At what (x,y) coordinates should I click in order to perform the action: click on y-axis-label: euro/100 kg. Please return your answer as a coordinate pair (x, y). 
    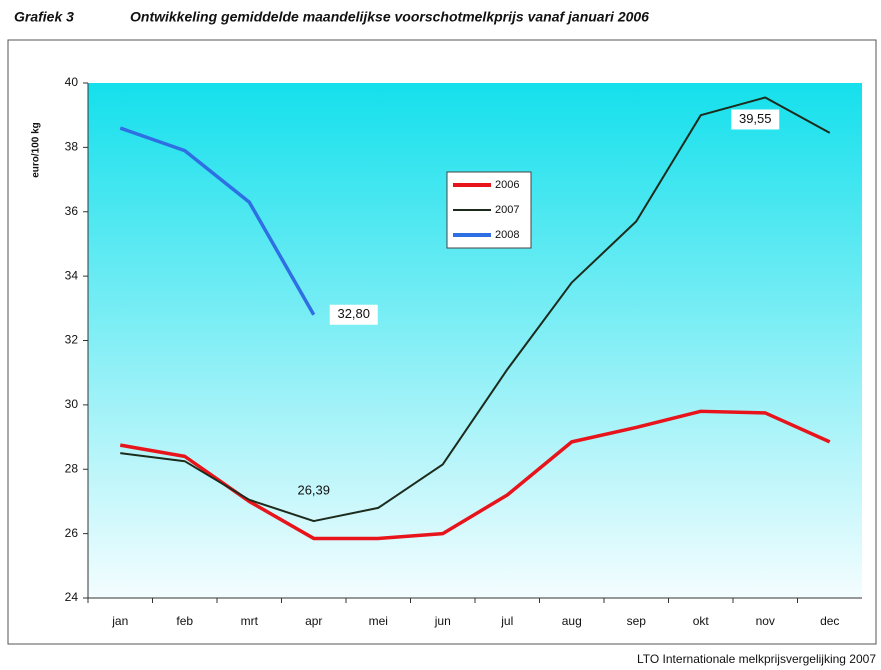
    Looking at the image, I should click on (36, 150).